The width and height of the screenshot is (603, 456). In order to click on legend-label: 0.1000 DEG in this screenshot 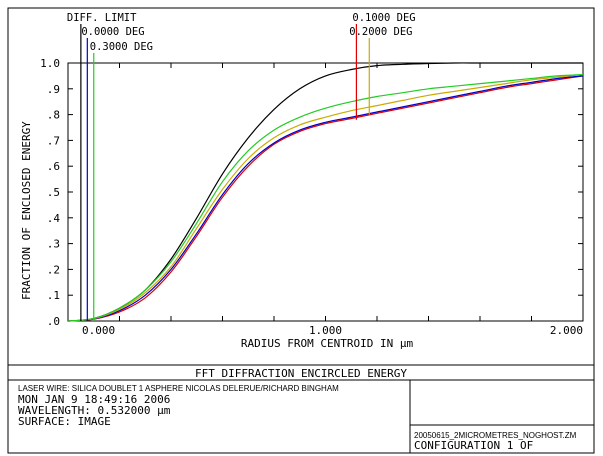, I will do `click(383, 18)`.